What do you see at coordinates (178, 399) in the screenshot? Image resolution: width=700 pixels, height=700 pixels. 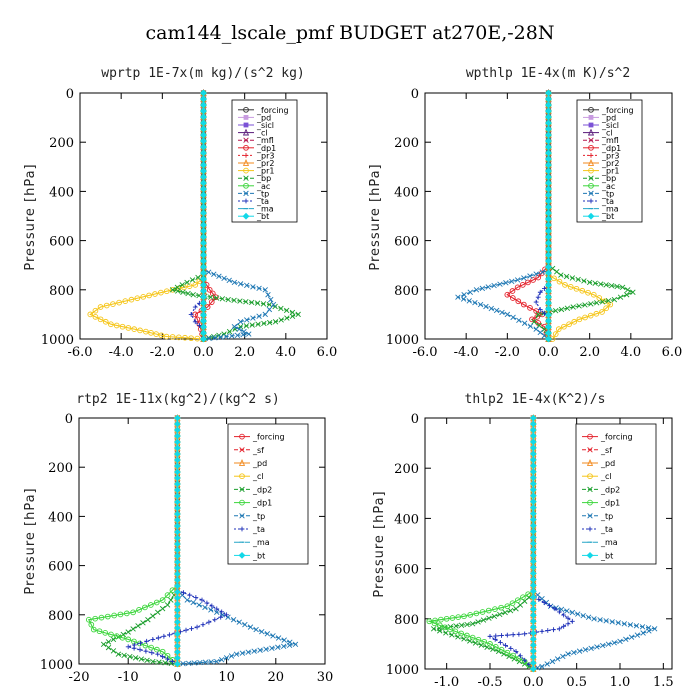 I see `panel-title: rtp2 1E-11x(kg^2)/(kg^2 s)` at bounding box center [178, 399].